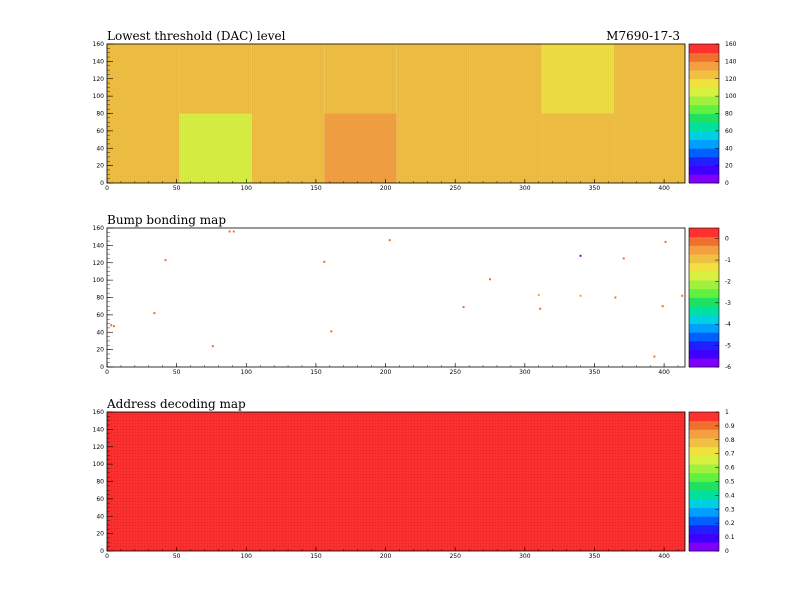 Image resolution: width=792 pixels, height=612 pixels. I want to click on panel-title-address-decoding: Address decoding map, so click(176, 404).